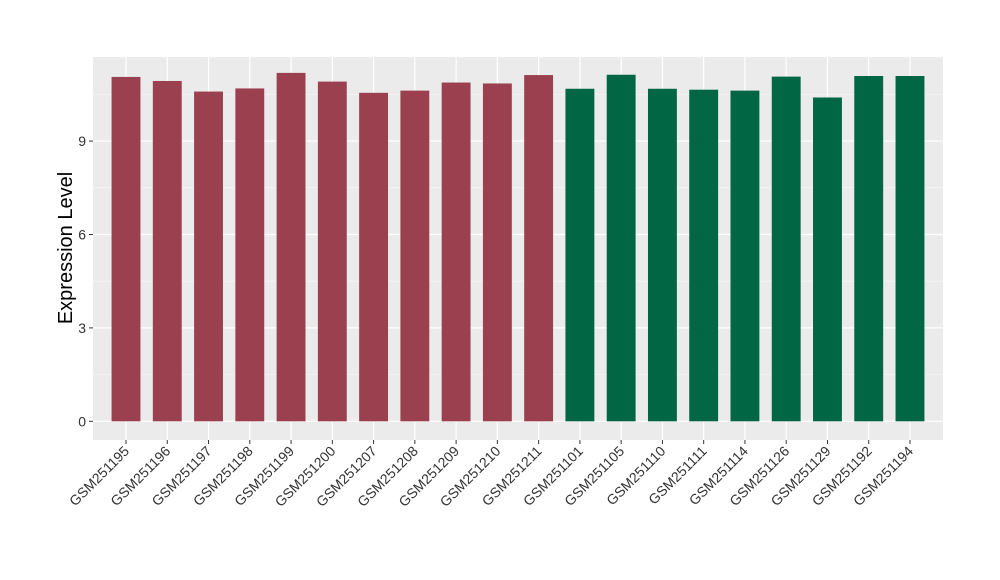 Image resolution: width=1000 pixels, height=580 pixels. What do you see at coordinates (82, 328) in the screenshot?
I see `y-tick-label: 3` at bounding box center [82, 328].